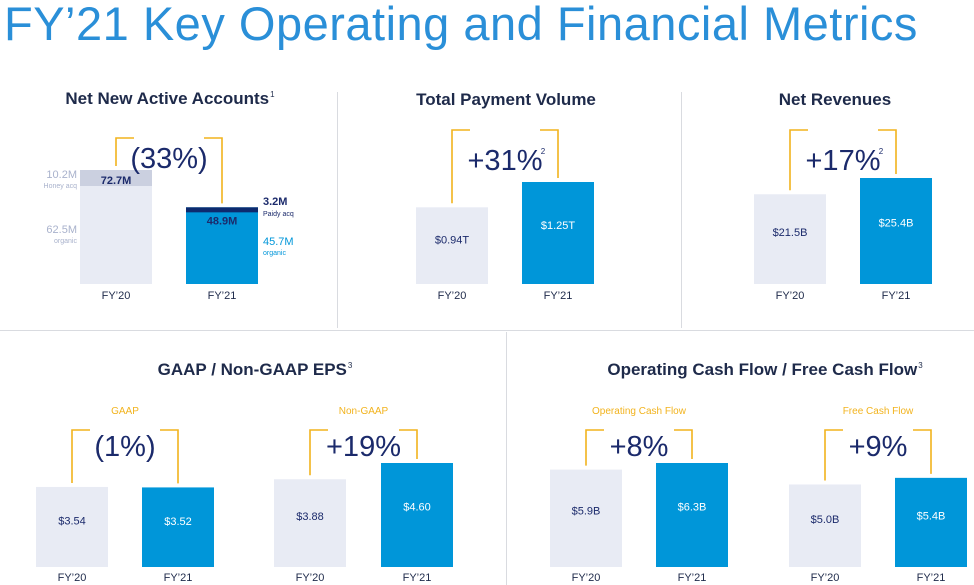 The width and height of the screenshot is (974, 585). Describe the element at coordinates (896, 224) in the screenshot. I see `data-label-rev-1: $25.4B` at that location.